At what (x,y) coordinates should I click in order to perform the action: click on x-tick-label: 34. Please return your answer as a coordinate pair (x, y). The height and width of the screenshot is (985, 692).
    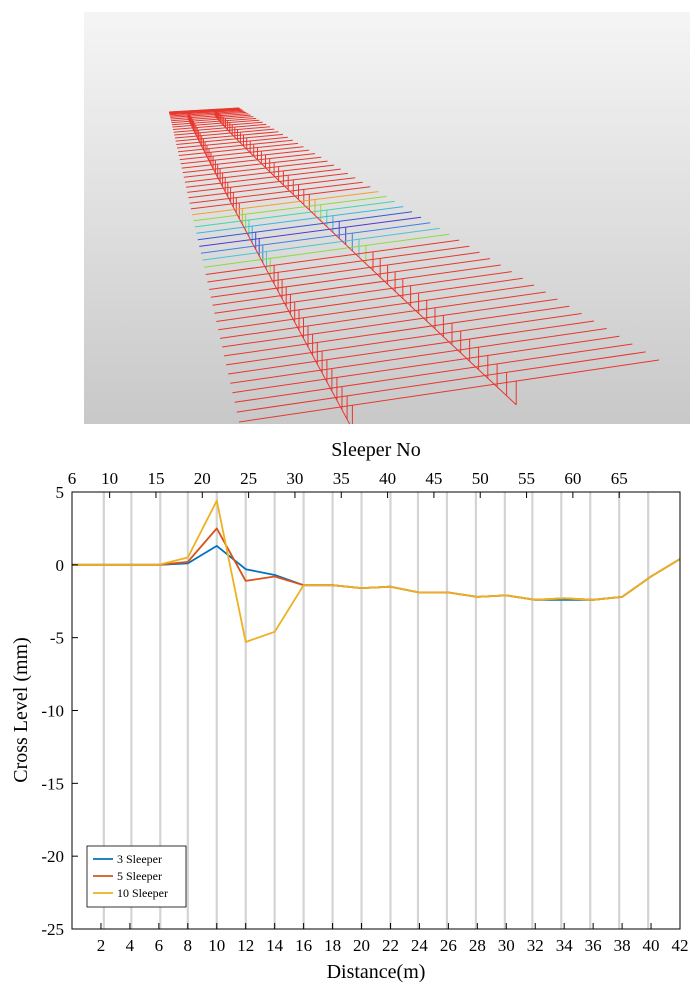
    Looking at the image, I should click on (565, 945).